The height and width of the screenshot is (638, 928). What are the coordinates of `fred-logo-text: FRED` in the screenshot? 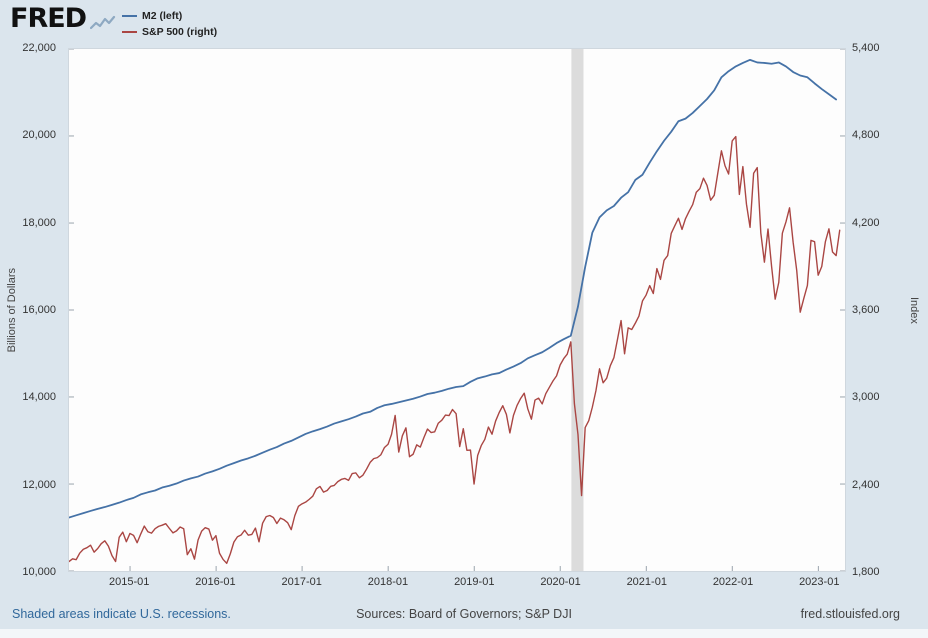 It's located at (48, 18).